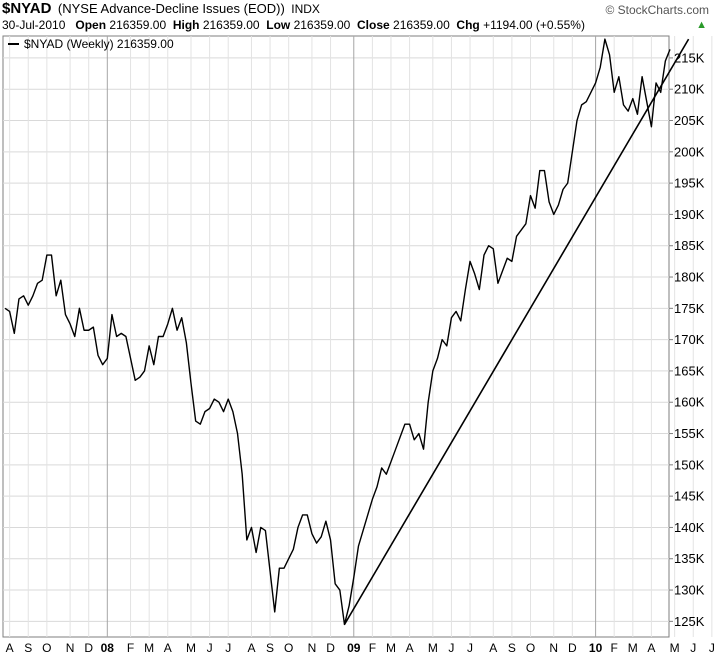 The image size is (715, 655). Describe the element at coordinates (689, 245) in the screenshot. I see `y-tick-label: 185K` at that location.